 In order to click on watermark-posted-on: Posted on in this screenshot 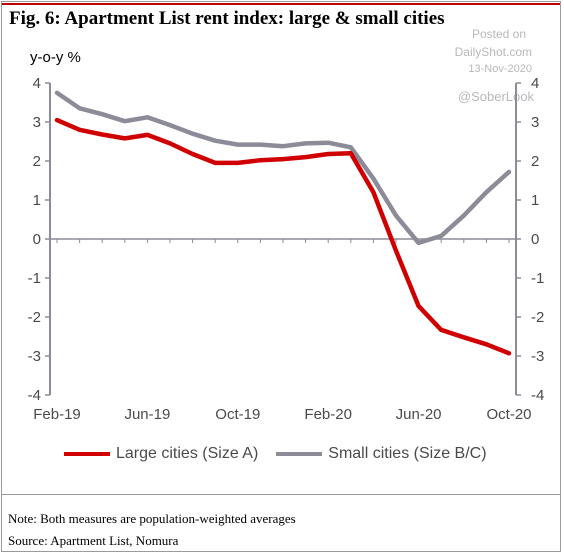, I will do `click(498, 34)`.